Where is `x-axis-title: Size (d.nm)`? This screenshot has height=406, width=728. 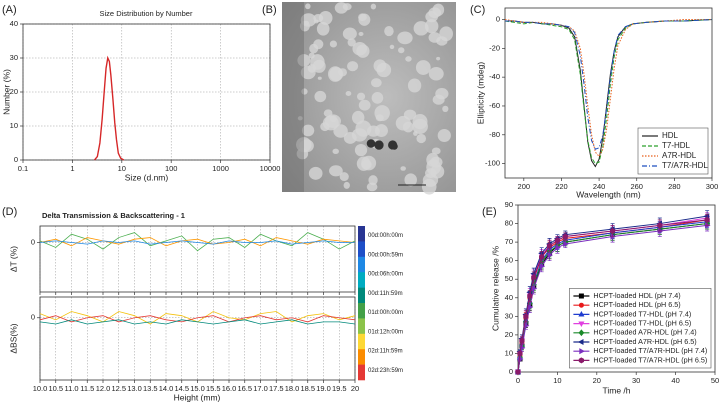 x-axis-title: Size (d.nm) is located at coordinates (147, 177).